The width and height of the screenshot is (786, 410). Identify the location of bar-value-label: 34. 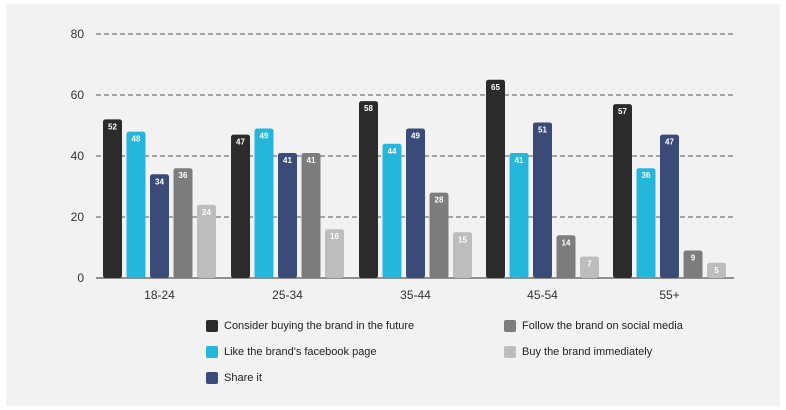
(159, 181).